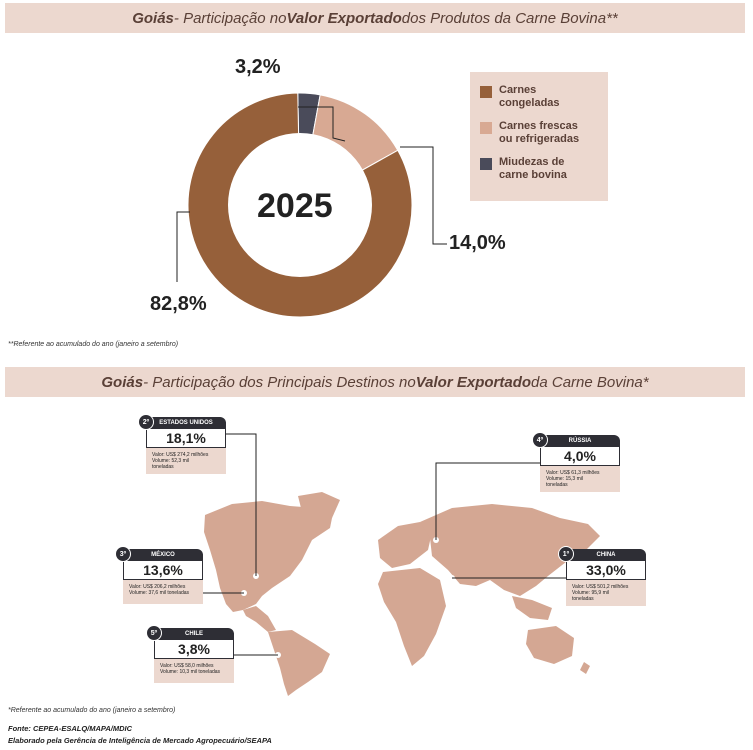 The image size is (753, 750). I want to click on donut-hole, so click(300, 205).